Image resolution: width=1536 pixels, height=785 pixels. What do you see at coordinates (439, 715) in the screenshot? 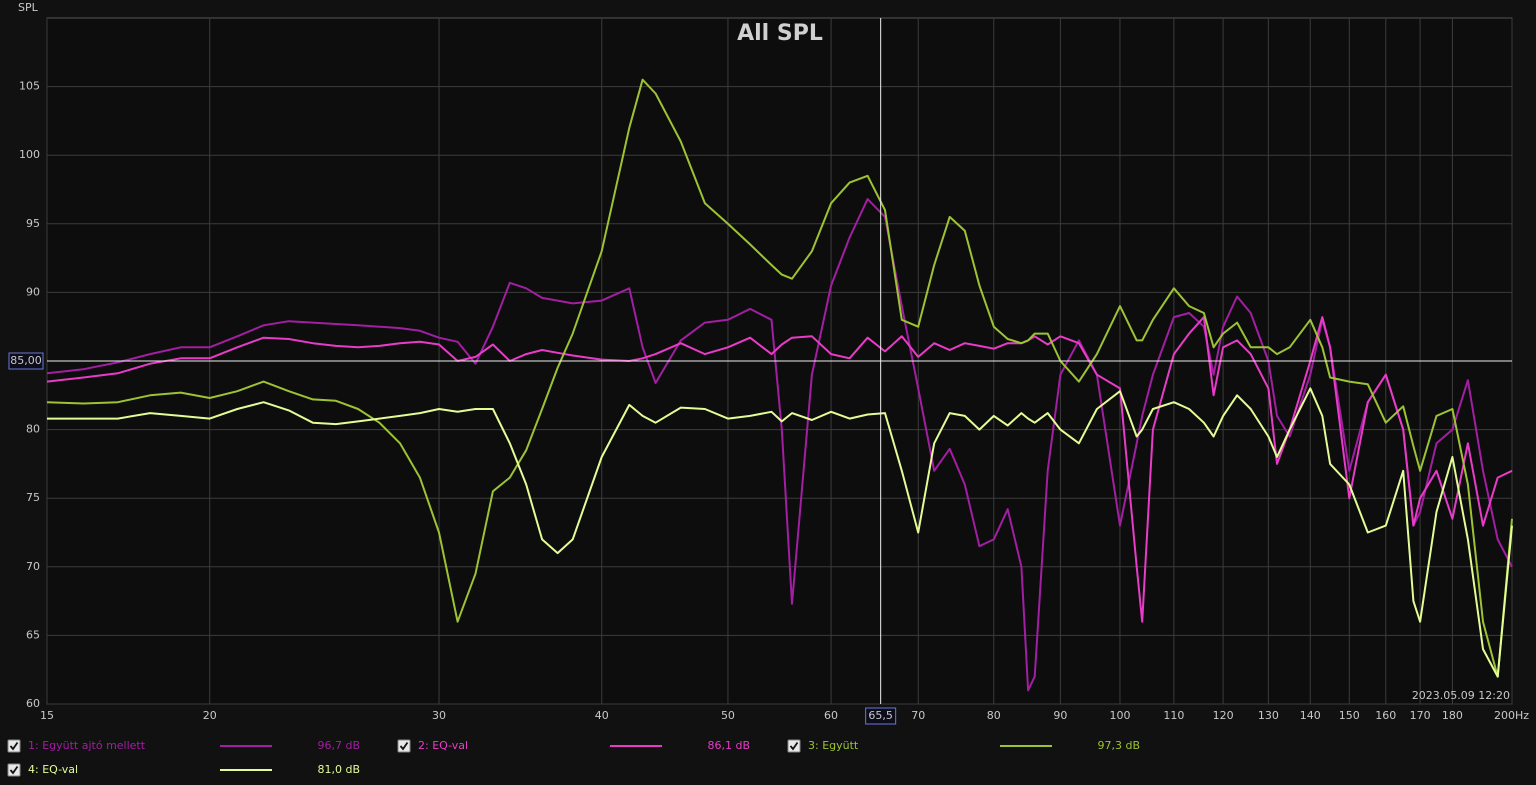
I see `x-tick-label: 30` at bounding box center [439, 715].